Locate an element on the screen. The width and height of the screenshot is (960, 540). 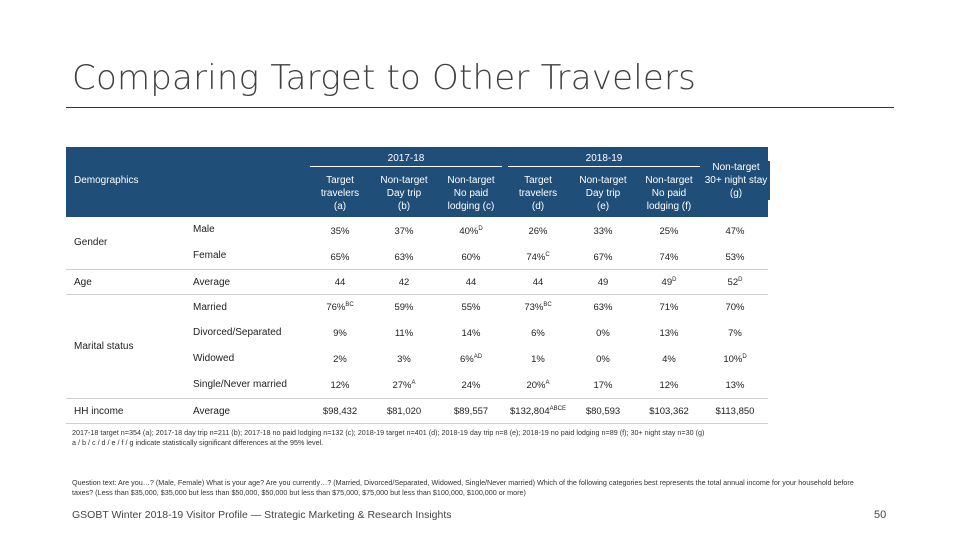
table-cell: 74% is located at coordinates (669, 258).